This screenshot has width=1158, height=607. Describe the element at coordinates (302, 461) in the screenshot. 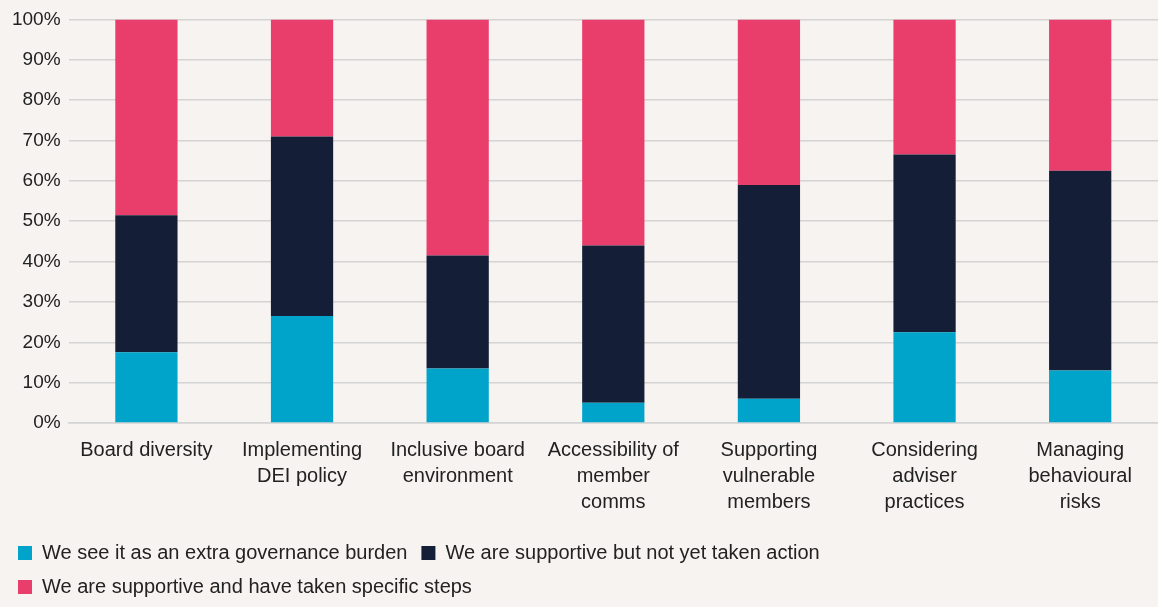

I see `x-tick-label: Implementing DEI policy` at that location.